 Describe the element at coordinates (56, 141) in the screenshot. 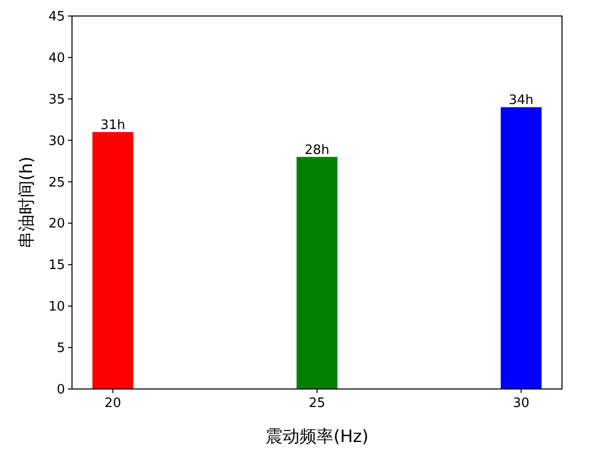

I see `y-tick-label: 30` at that location.